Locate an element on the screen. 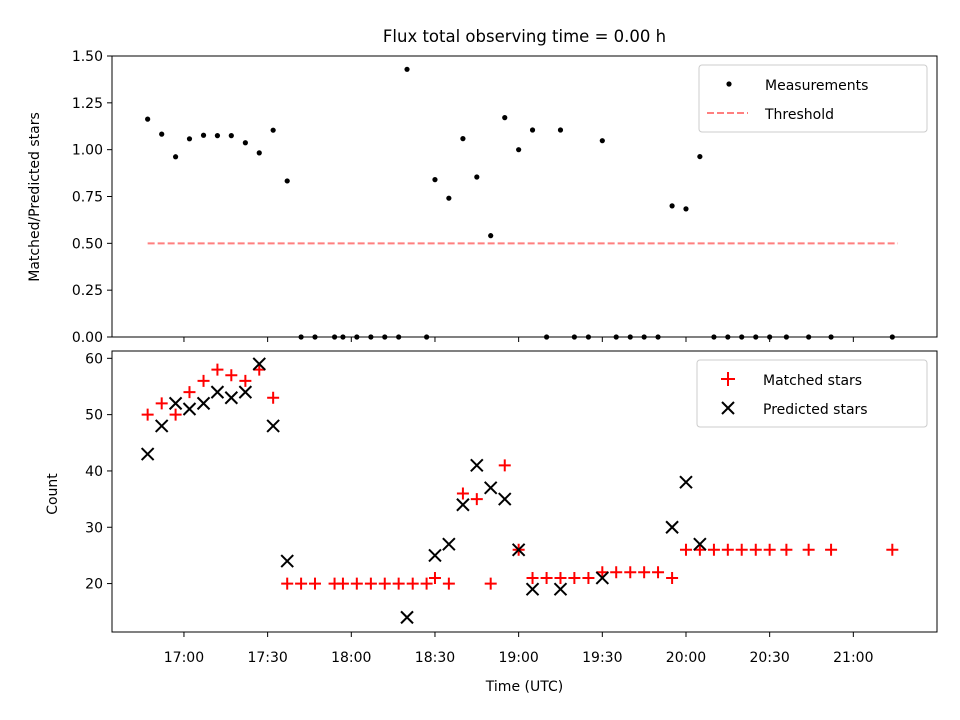 Image resolution: width=960 pixels, height=720 pixels. top-y-tick-label: 0.00 is located at coordinates (87, 338).